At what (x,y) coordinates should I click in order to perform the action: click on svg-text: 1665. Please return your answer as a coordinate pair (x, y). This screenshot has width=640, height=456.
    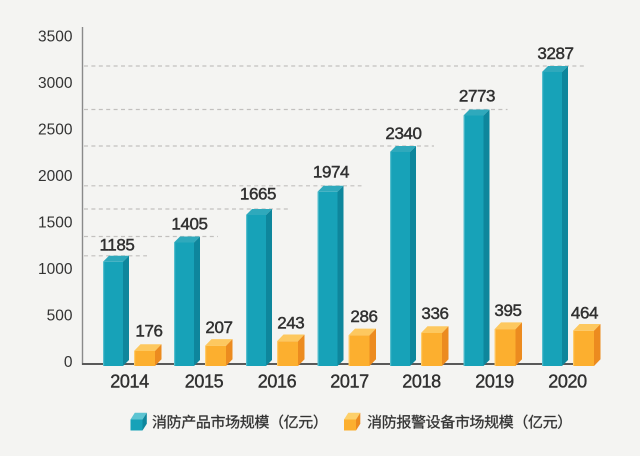
    Looking at the image, I should click on (258, 194).